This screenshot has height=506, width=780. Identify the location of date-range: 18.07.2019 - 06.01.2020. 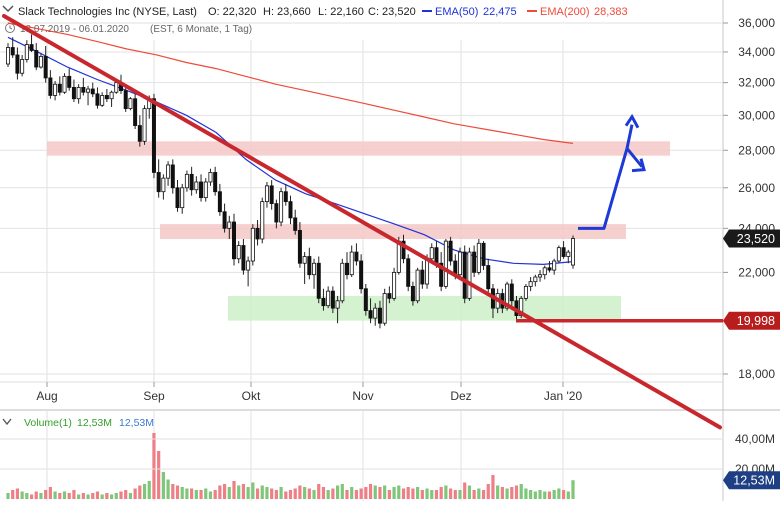
(74, 29).